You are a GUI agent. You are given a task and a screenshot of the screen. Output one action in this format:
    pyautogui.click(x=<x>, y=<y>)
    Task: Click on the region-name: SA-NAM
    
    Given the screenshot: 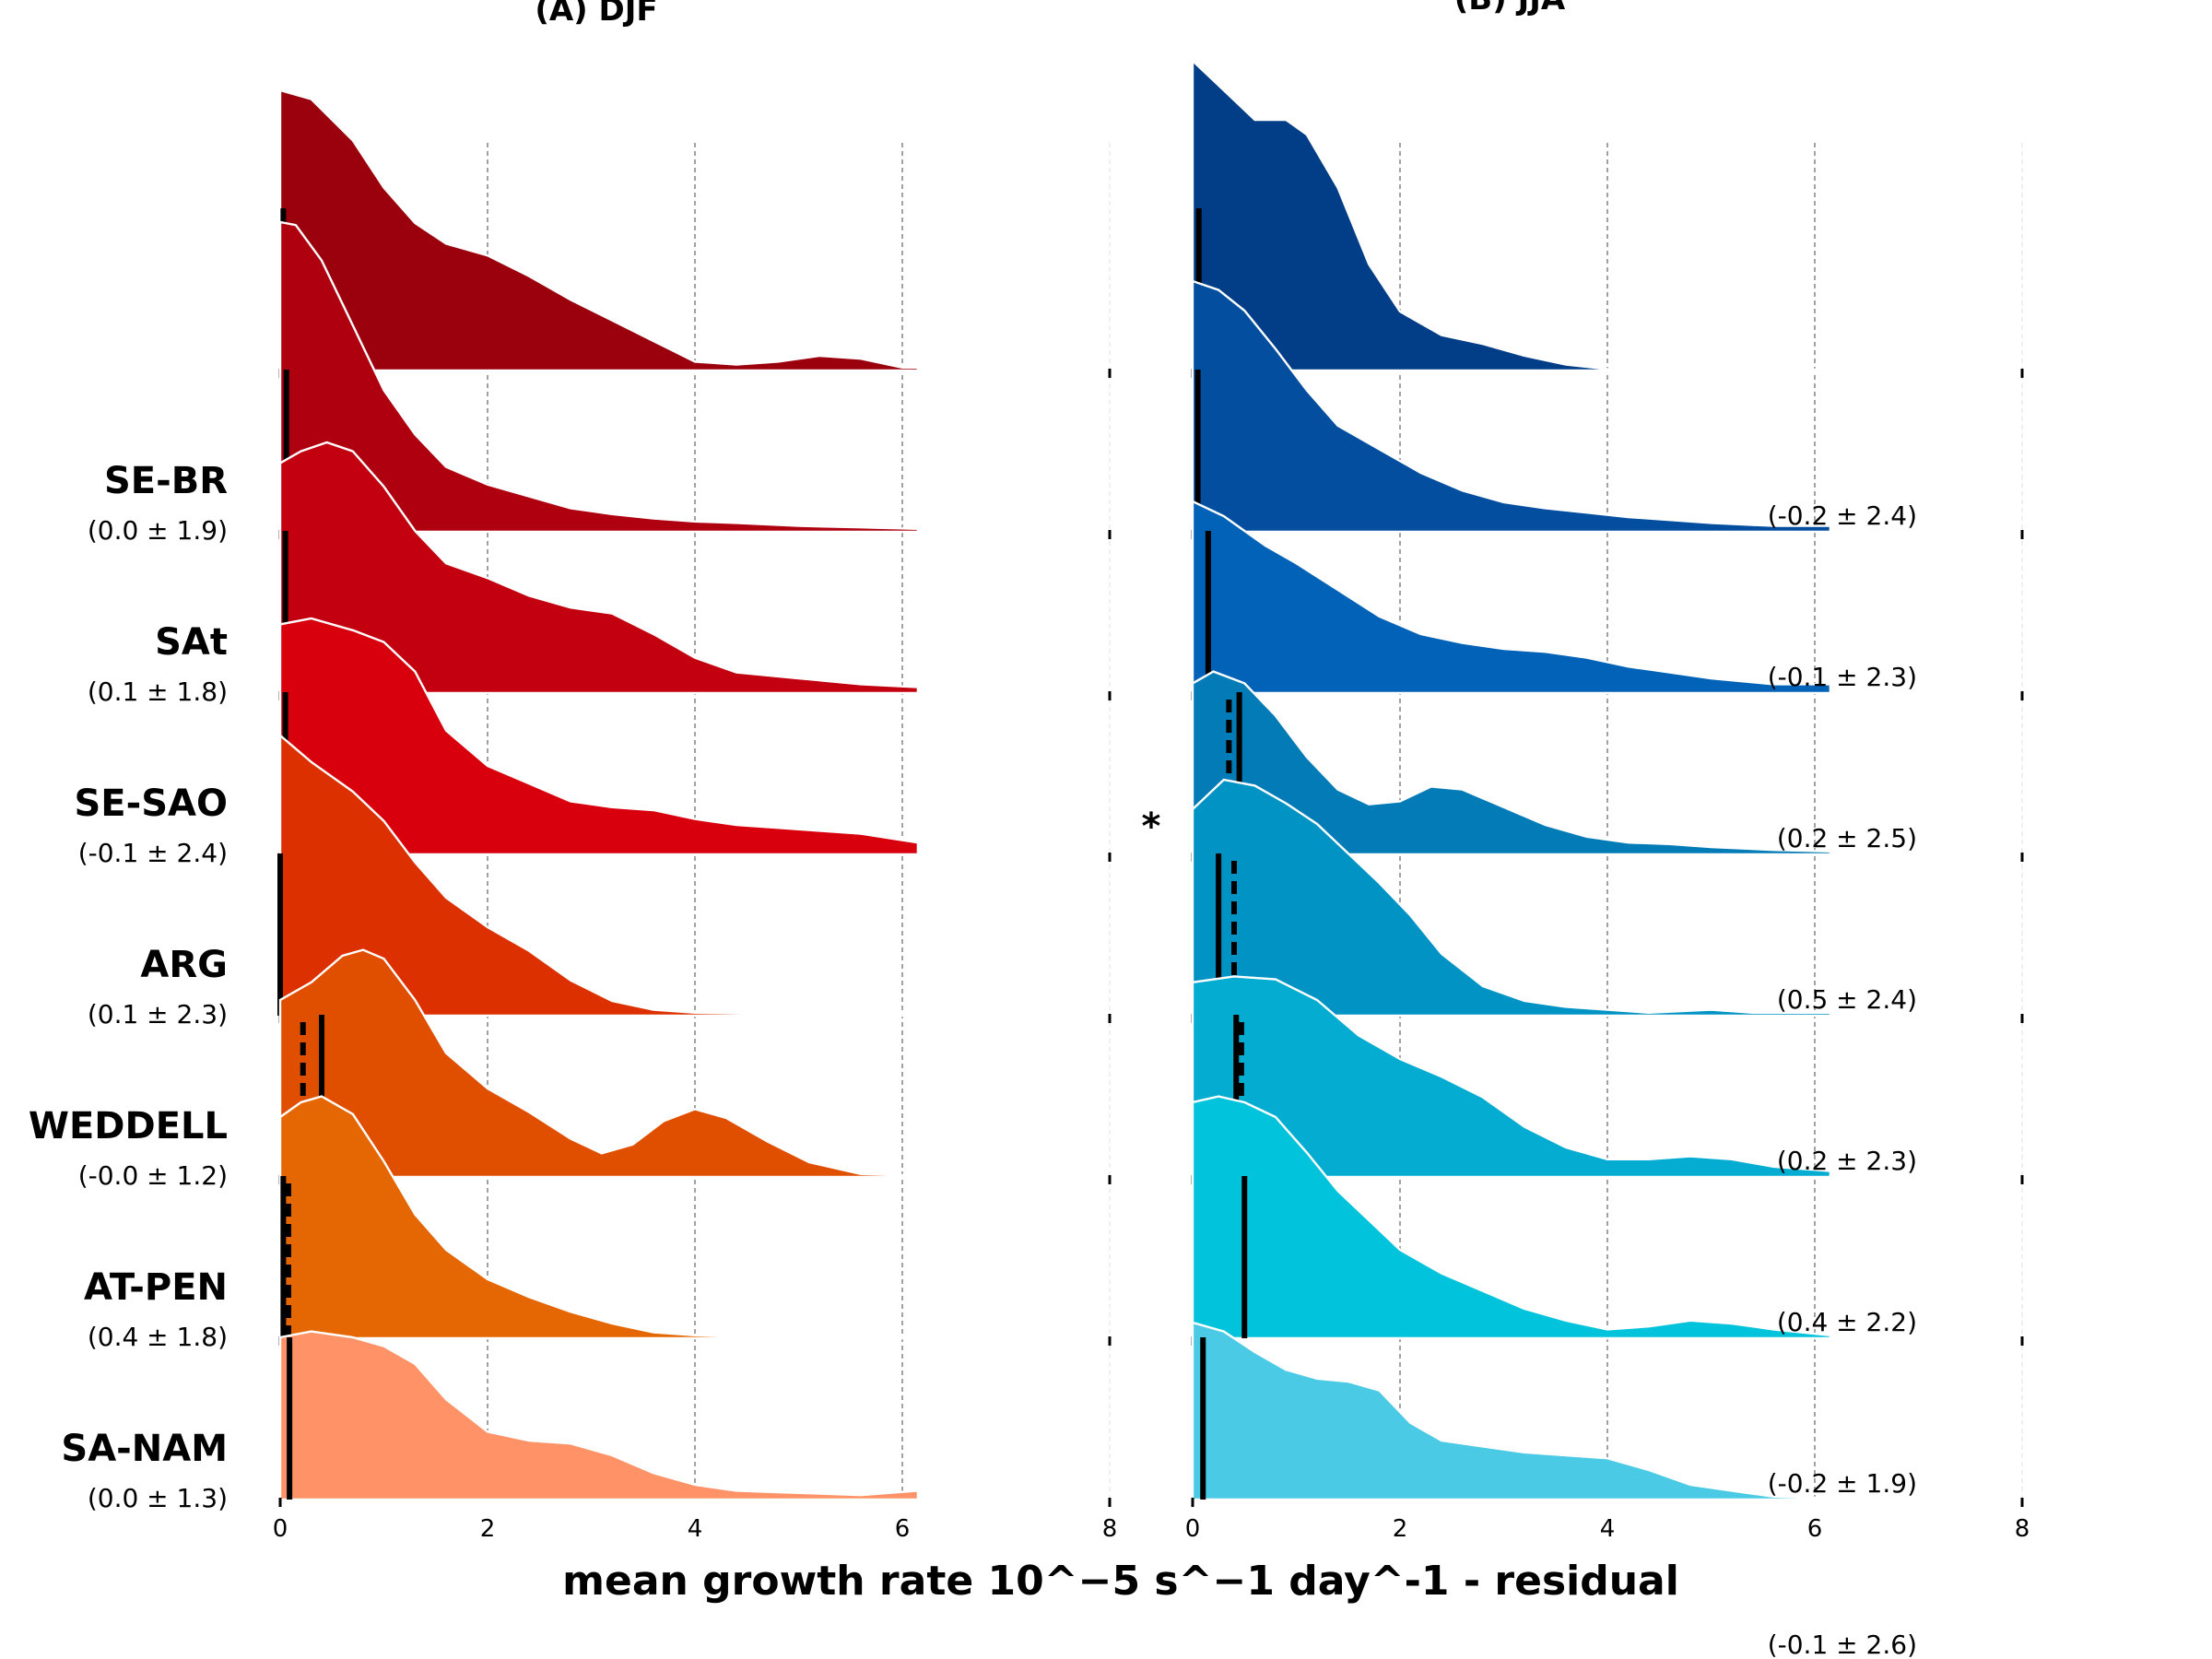 What is the action you would take?
    pyautogui.click(x=144, y=1449)
    